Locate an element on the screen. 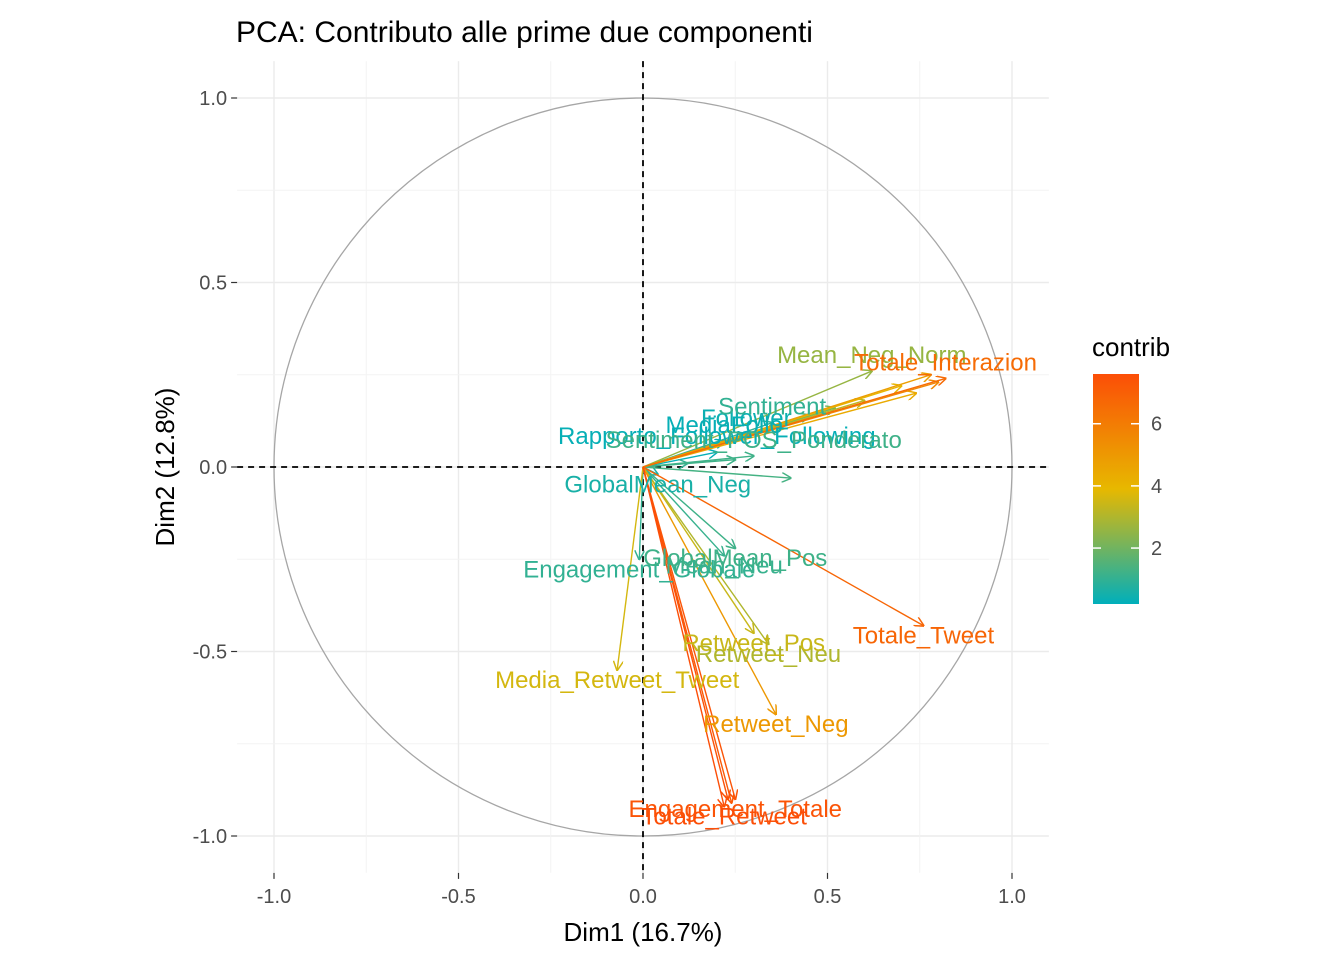  label-mediafollo: MediaFollo is located at coordinates (723, 425).